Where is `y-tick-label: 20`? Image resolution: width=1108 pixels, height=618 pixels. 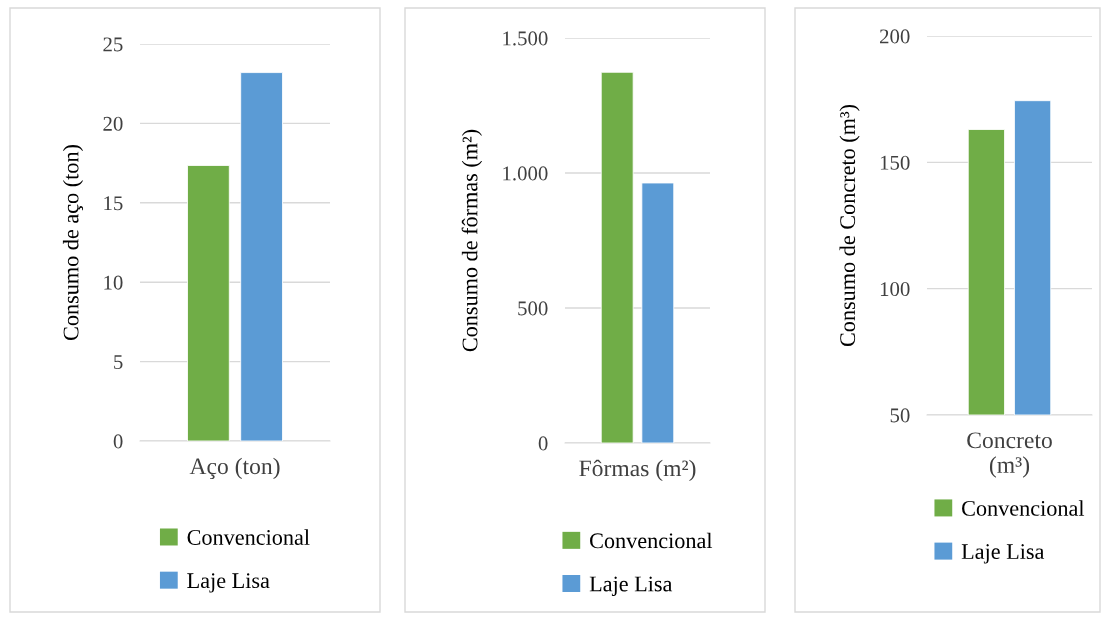 y-tick-label: 20 is located at coordinates (113, 123).